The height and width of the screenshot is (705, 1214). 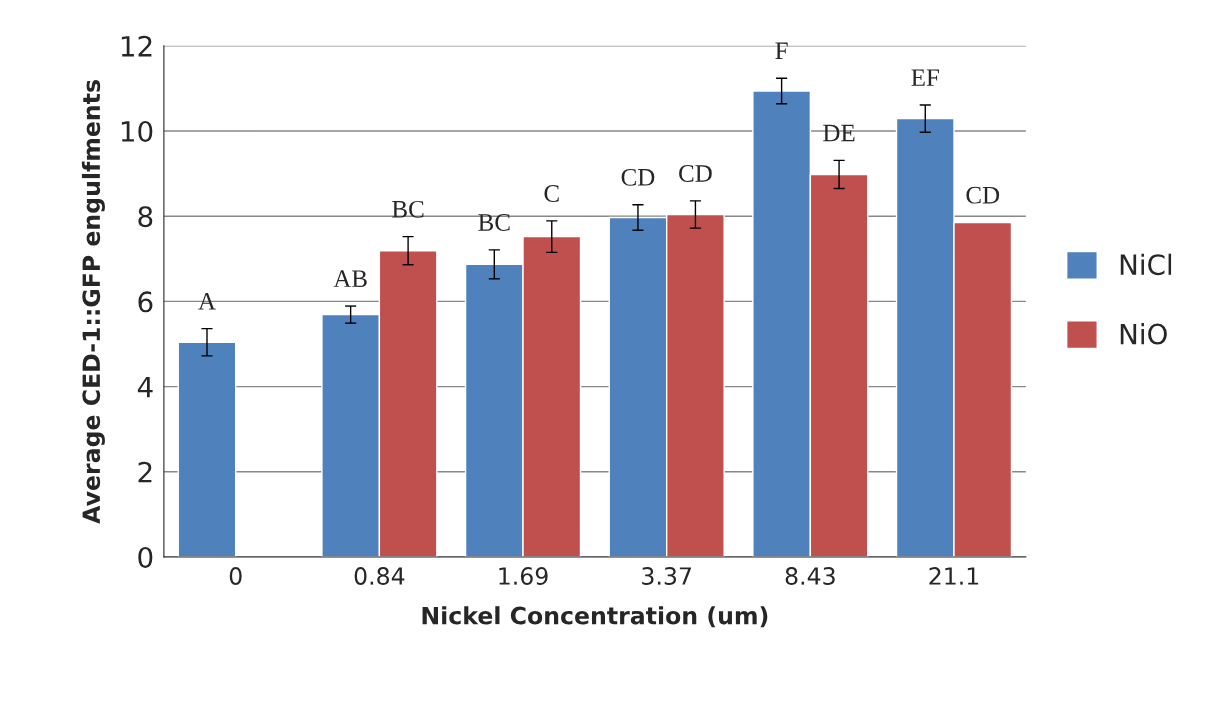 I want to click on legend-label: NiCl, so click(x=1146, y=264).